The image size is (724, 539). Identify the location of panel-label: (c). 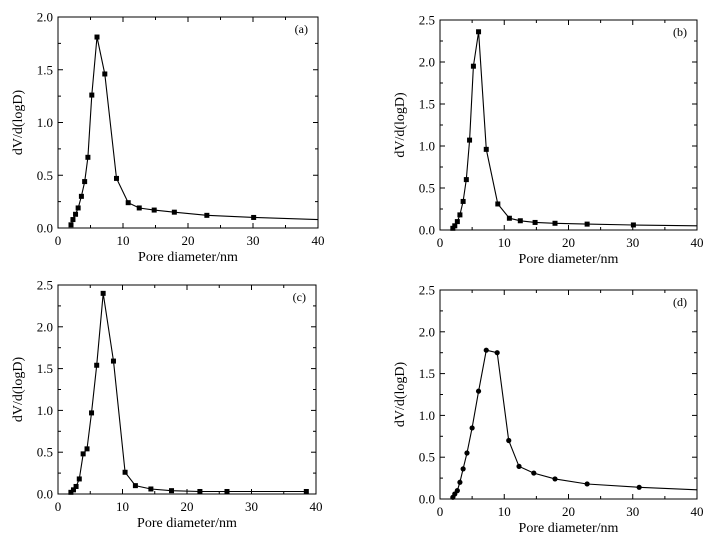
(299, 297).